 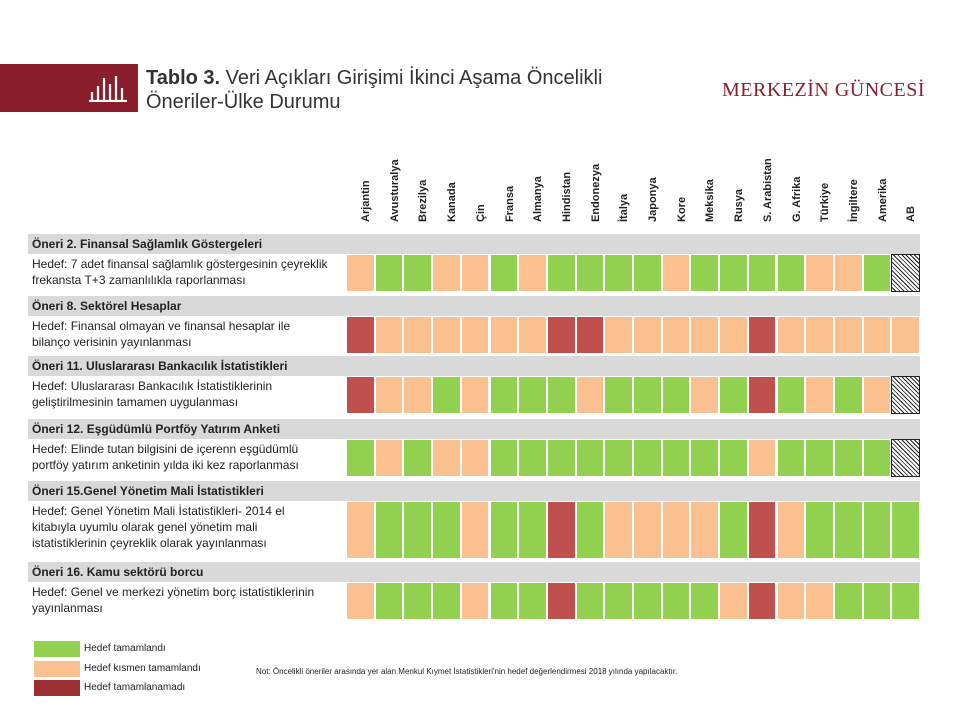 I want to click on column-header: Almanya, so click(x=532, y=192).